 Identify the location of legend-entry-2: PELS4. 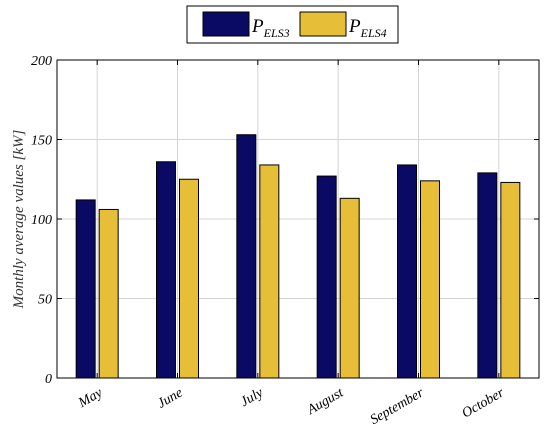
(343, 25).